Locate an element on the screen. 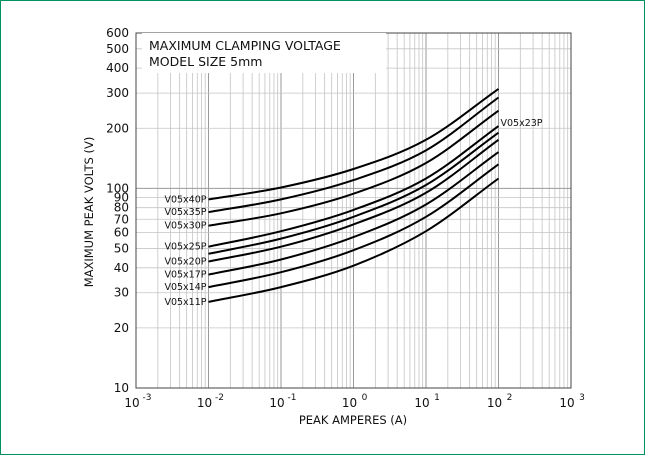 This screenshot has width=645, height=456. y-tick-label: 300 is located at coordinates (117, 93).